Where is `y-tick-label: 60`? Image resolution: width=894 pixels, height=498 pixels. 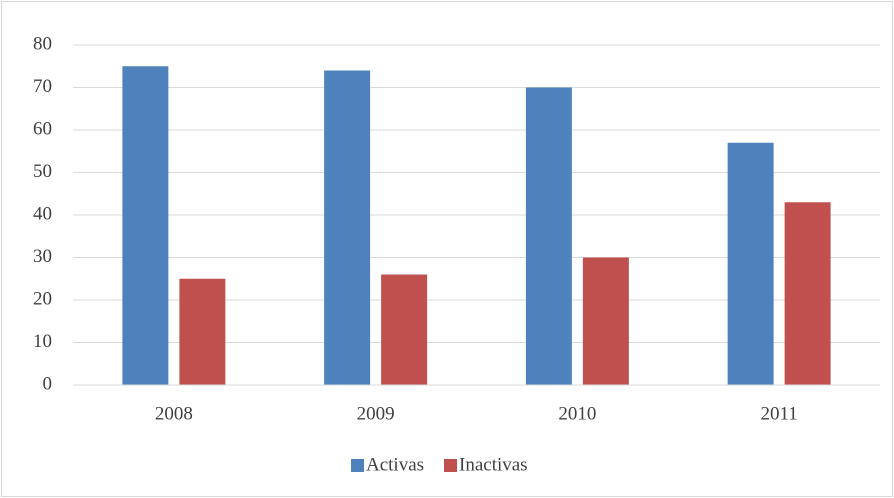
y-tick-label: 60 is located at coordinates (42, 128).